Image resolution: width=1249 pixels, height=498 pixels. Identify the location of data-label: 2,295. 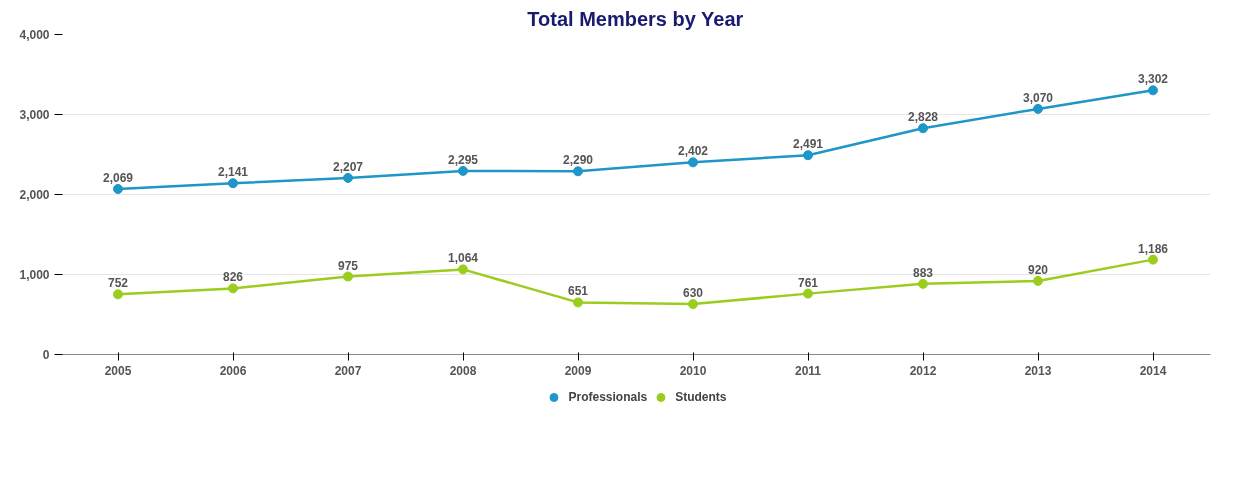
(463, 159).